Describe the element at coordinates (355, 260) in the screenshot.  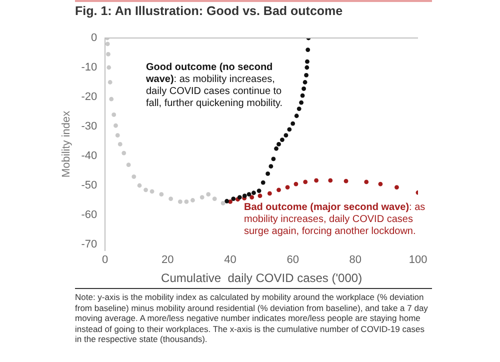
I see `x-tick-label: 80` at that location.